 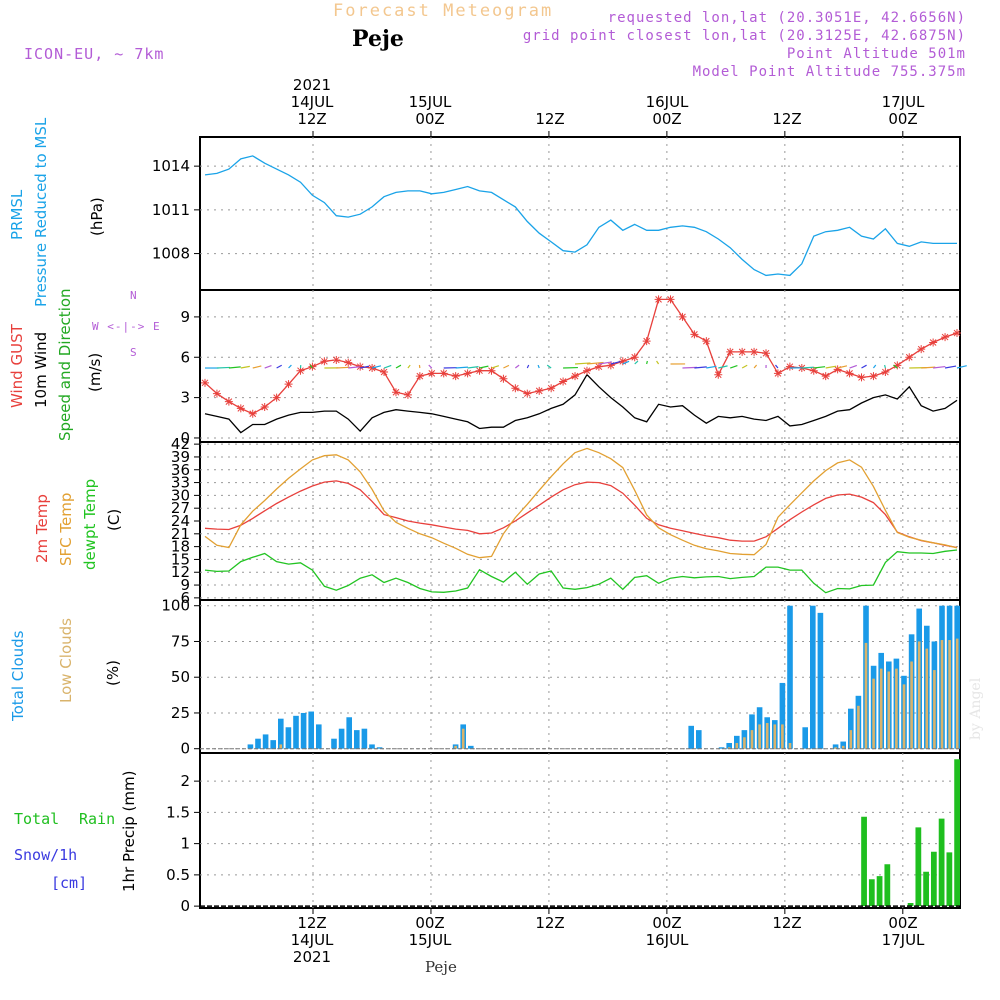 I want to click on top-time-label: 12Z, so click(x=787, y=119).